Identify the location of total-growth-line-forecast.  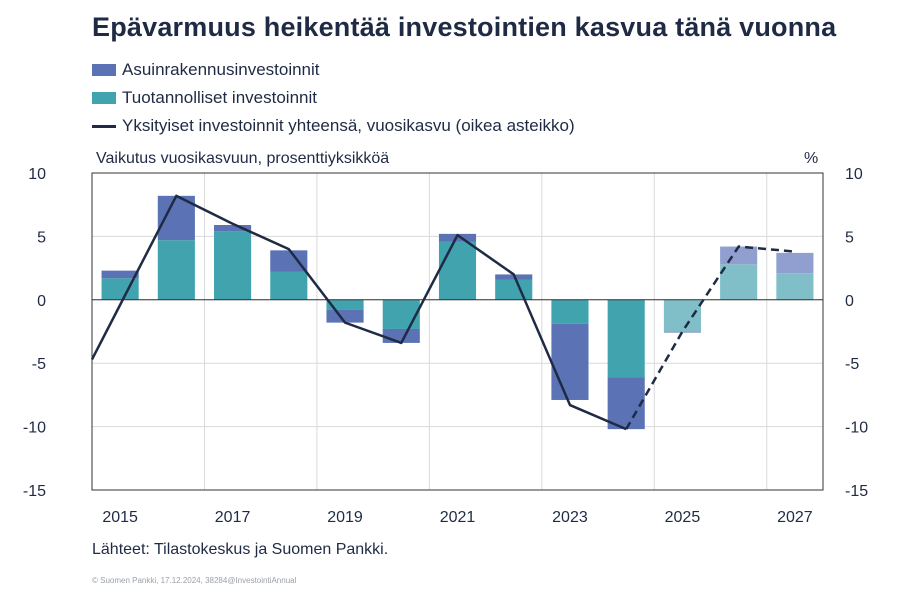
(710, 337).